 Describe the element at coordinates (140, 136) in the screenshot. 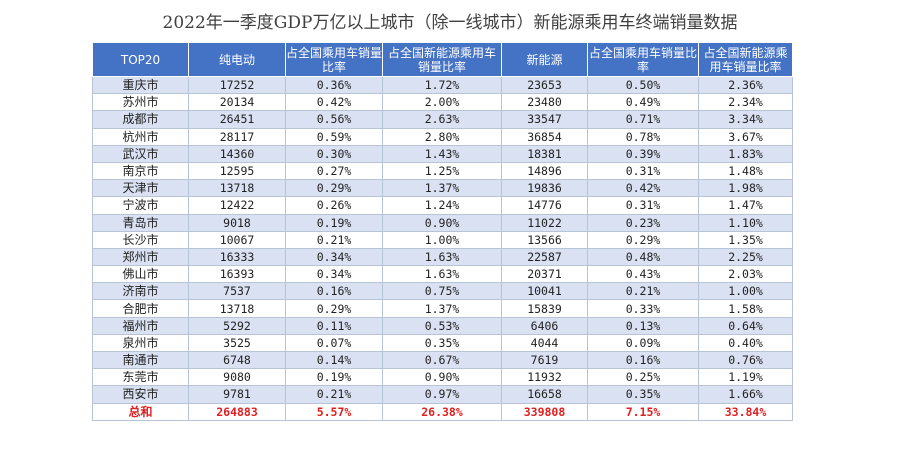

I see `city-cell: 杭州市` at that location.